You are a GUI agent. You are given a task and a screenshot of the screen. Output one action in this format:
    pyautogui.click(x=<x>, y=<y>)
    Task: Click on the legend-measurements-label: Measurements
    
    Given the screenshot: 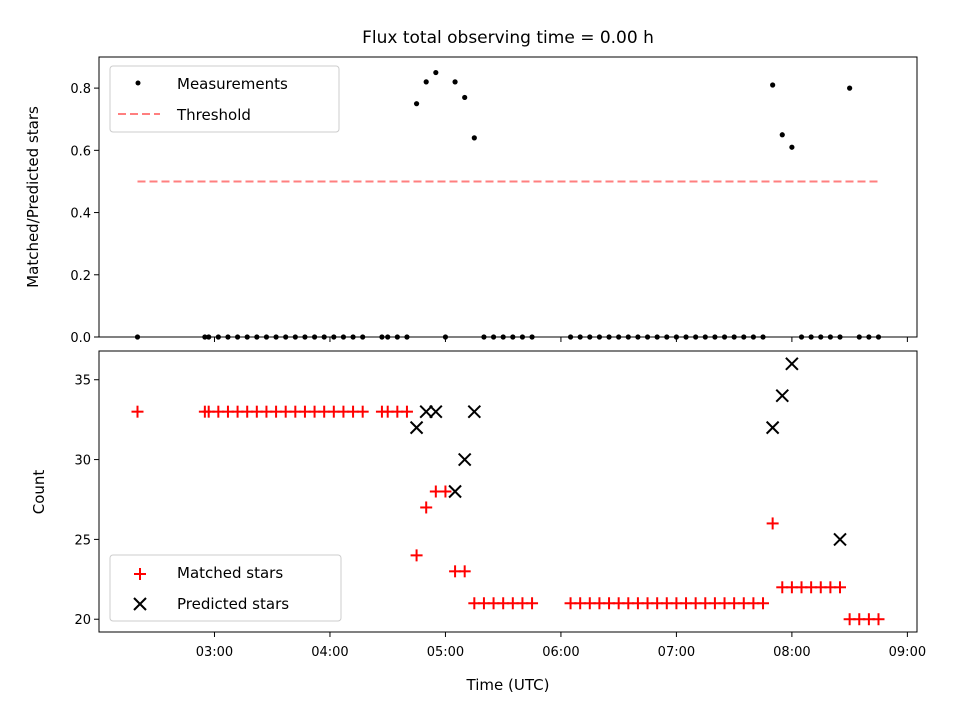 What is the action you would take?
    pyautogui.click(x=232, y=84)
    